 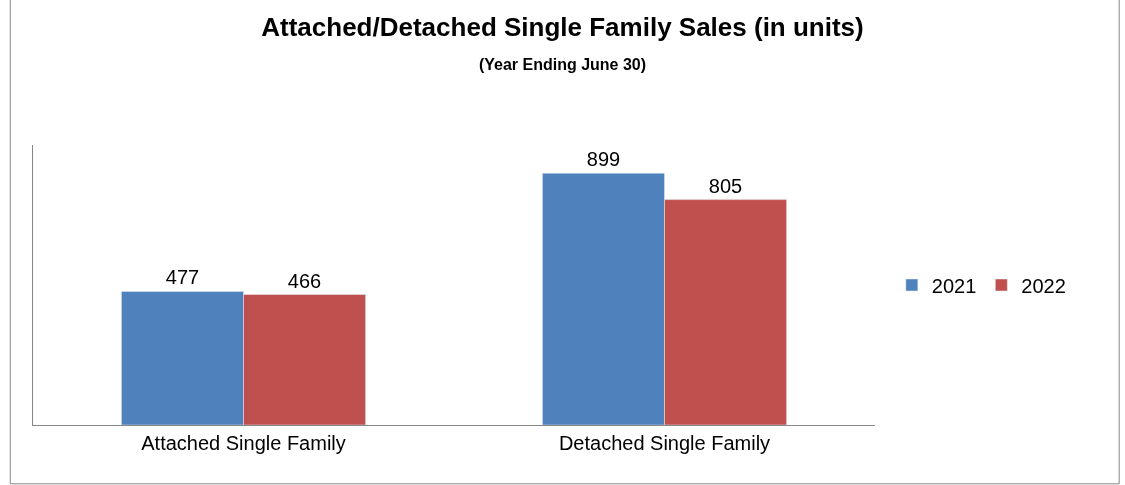 What do you see at coordinates (725, 185) in the screenshot?
I see `data-label: 805` at bounding box center [725, 185].